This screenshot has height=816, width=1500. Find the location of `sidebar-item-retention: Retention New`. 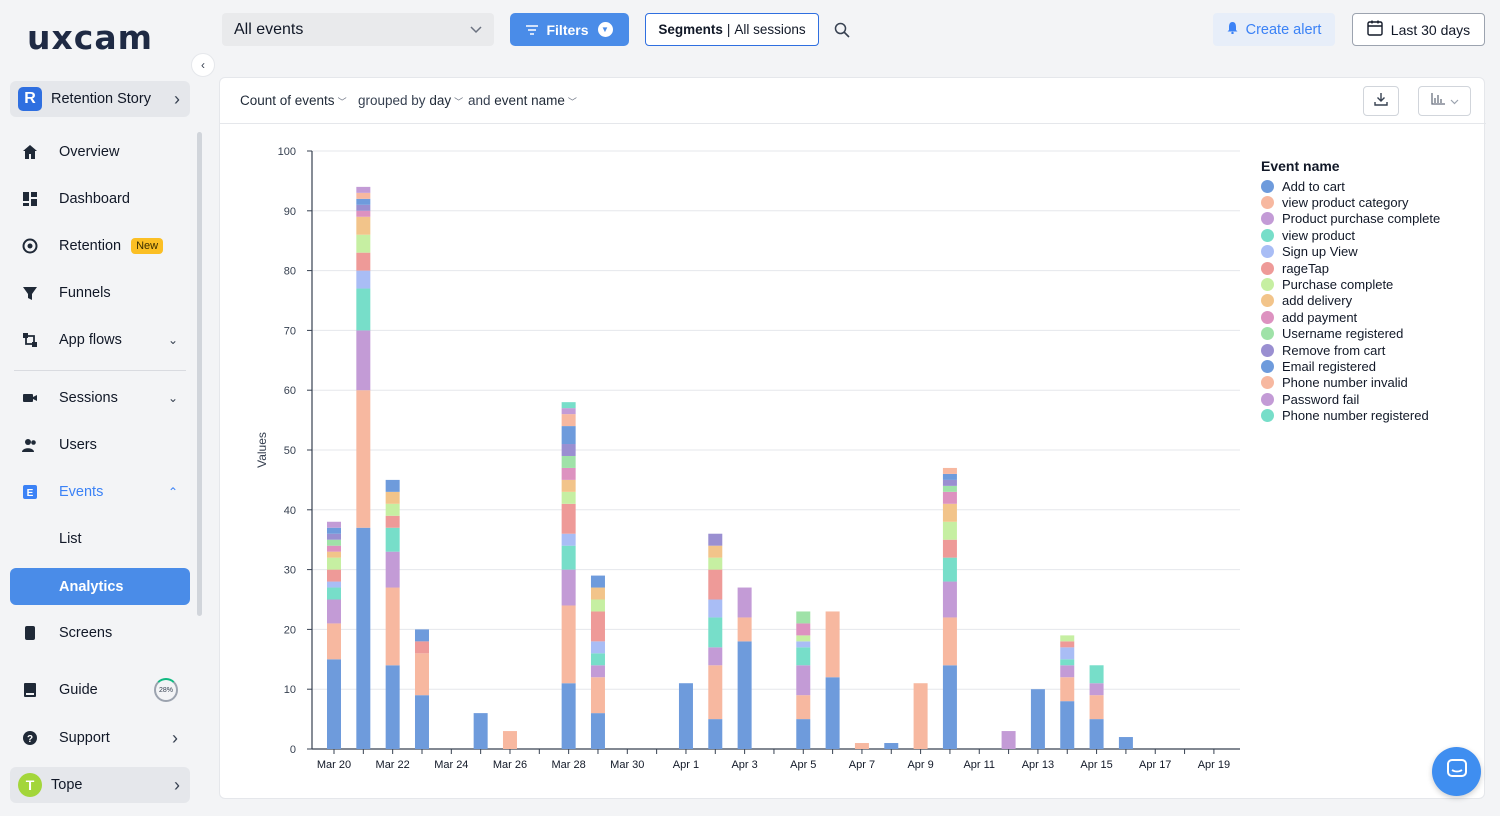

sidebar-item-retention: Retention New is located at coordinates (100, 246).